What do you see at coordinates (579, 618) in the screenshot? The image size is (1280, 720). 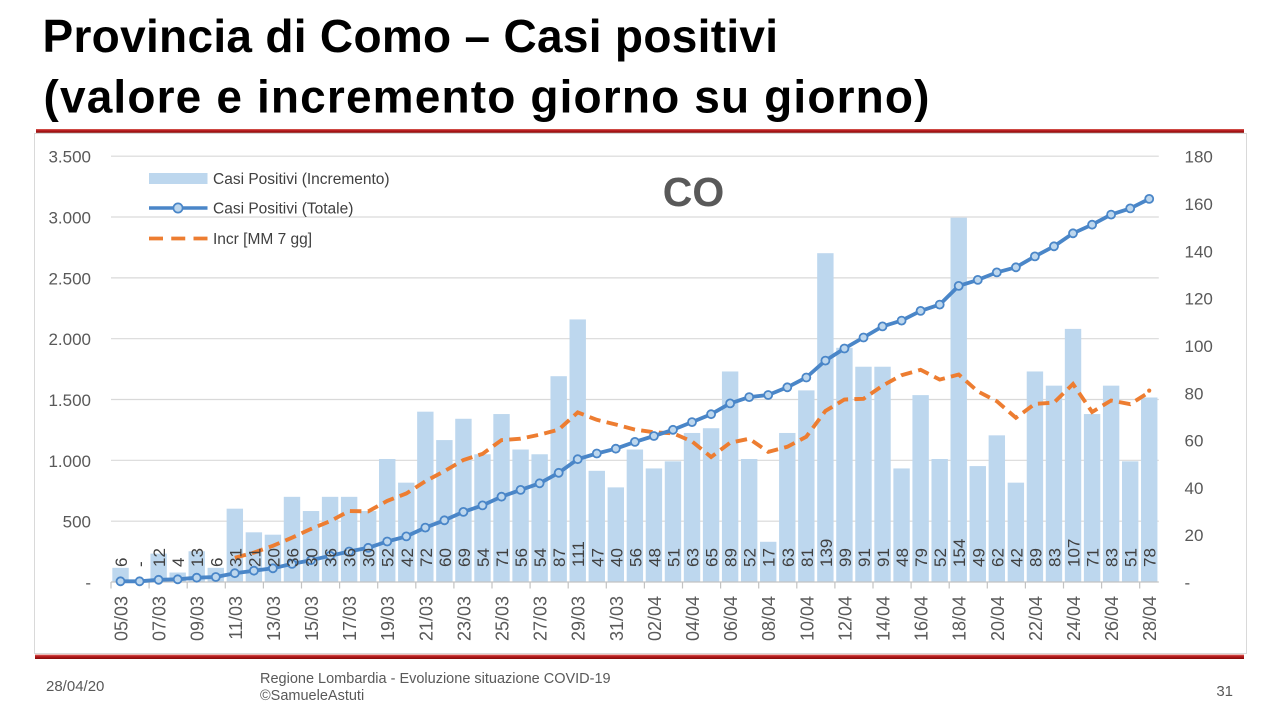 I see `svg-text: 29/03` at bounding box center [579, 618].